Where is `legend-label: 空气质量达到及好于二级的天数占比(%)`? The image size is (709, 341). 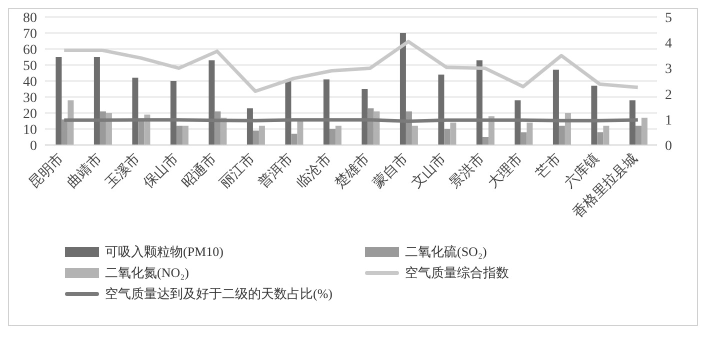
legend-label: 空气质量达到及好于二级的天数占比(%) is located at coordinates (218, 293).